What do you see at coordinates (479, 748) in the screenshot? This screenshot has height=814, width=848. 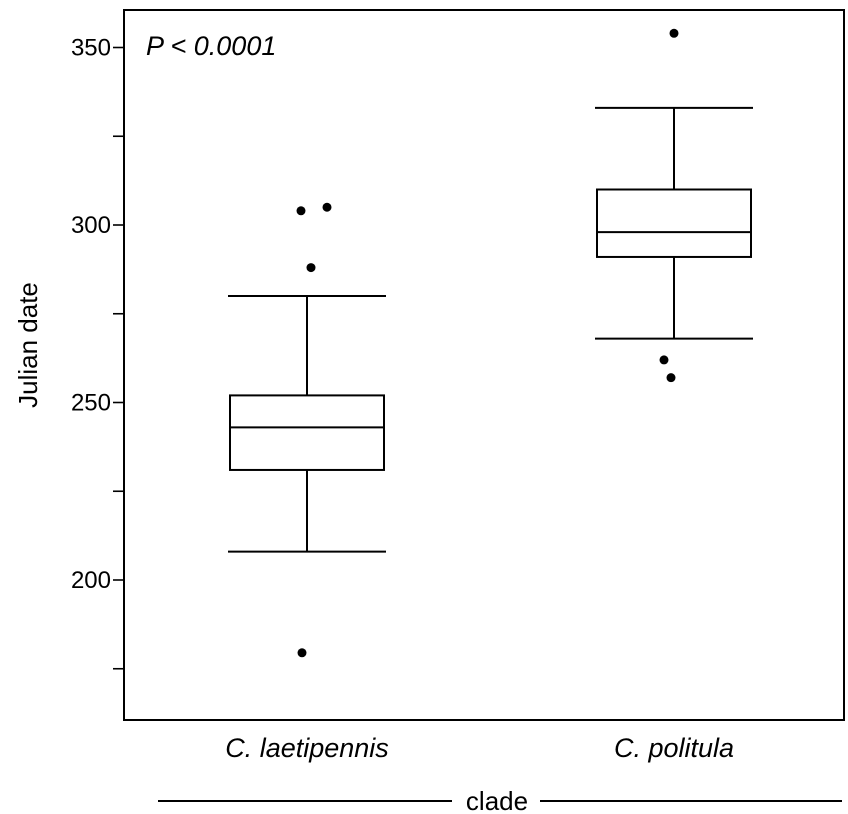 I see `x-category-labels: C. laetipennis C. politula` at bounding box center [479, 748].